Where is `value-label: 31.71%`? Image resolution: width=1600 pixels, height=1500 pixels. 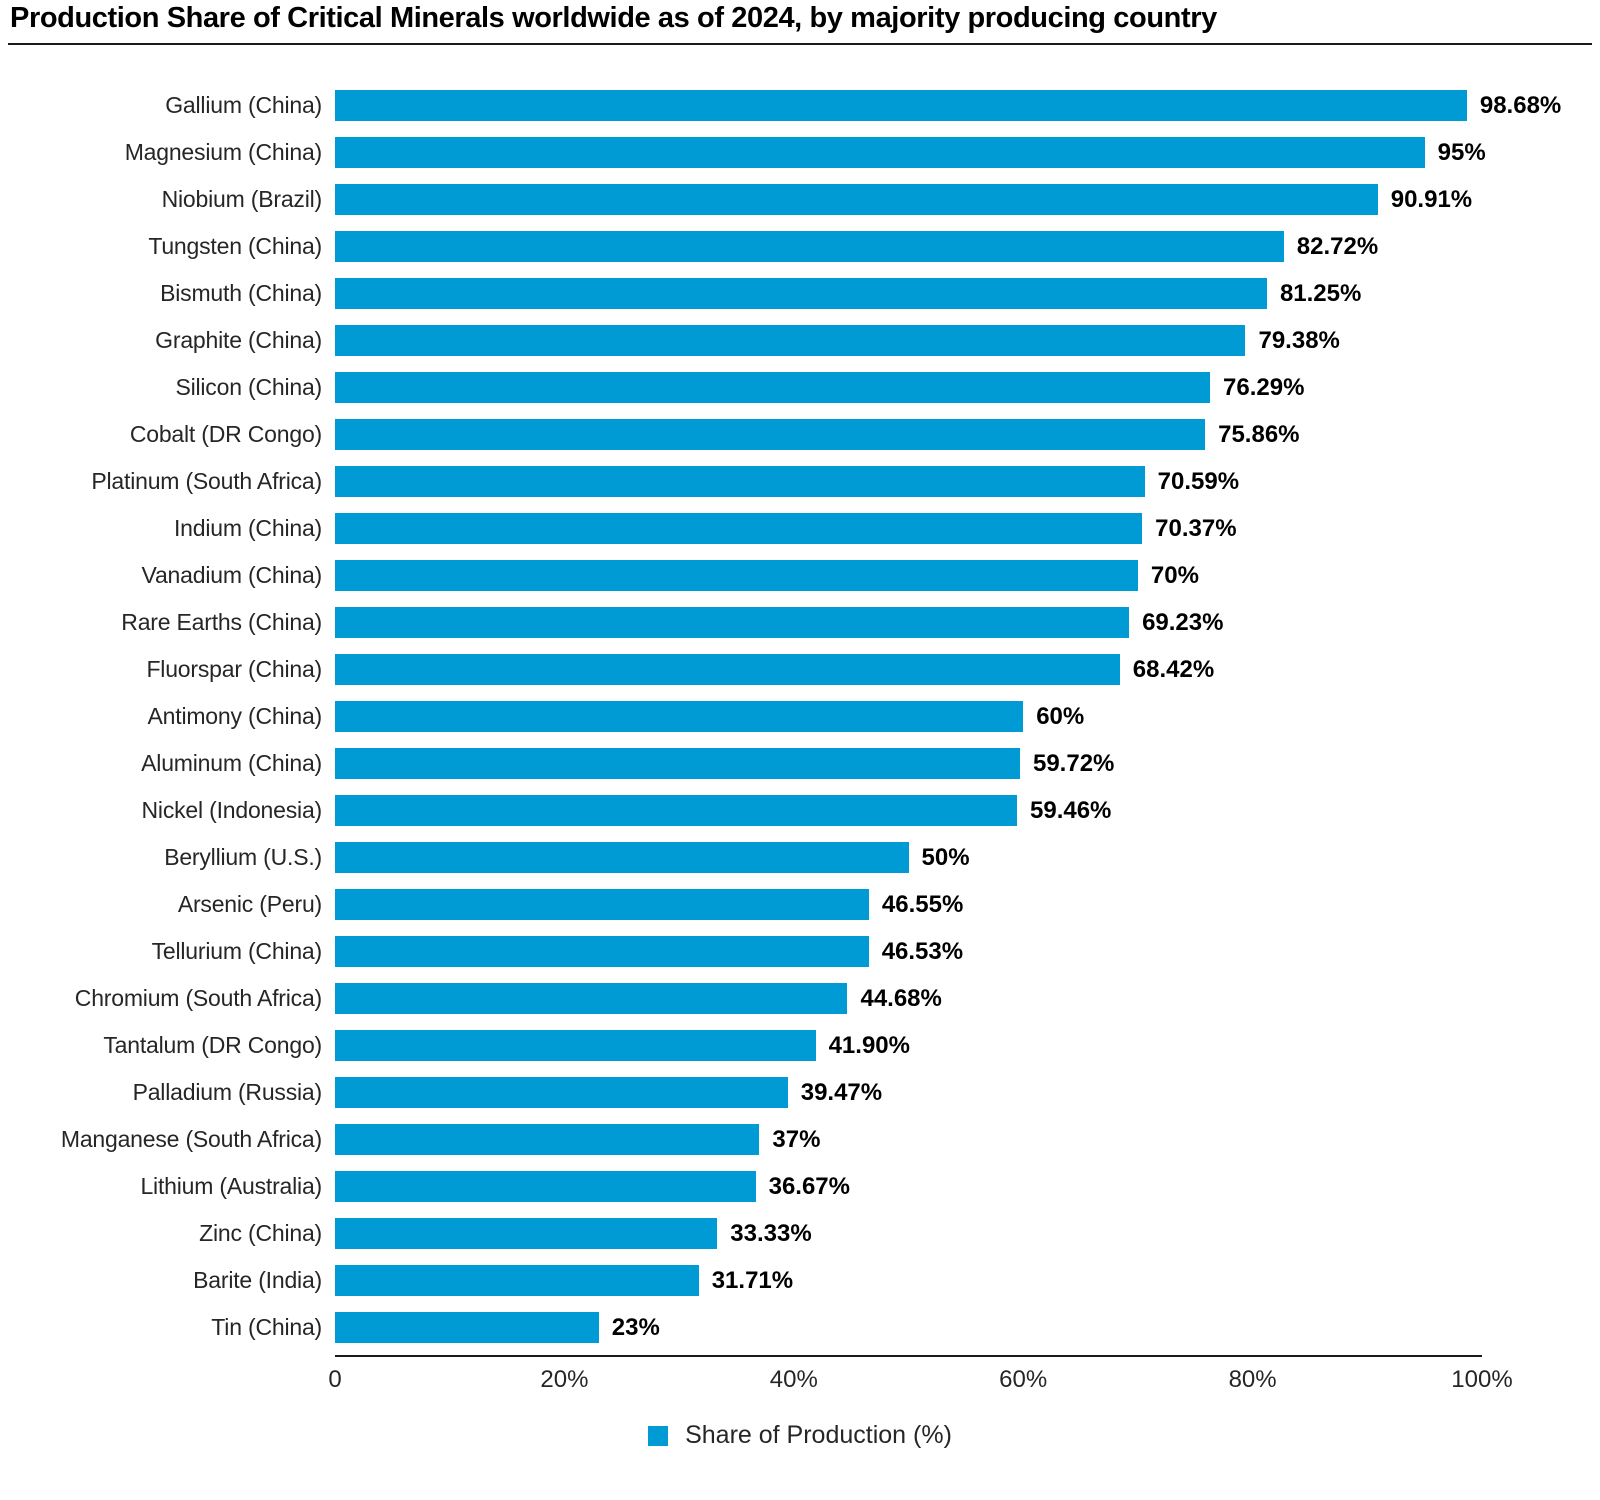 value-label: 31.71% is located at coordinates (752, 1280).